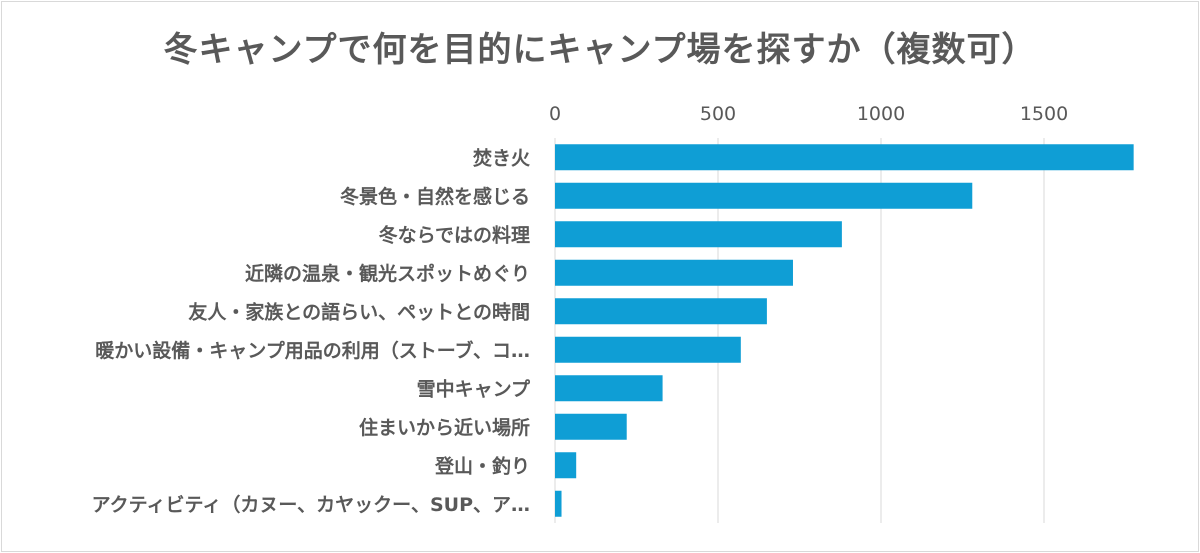  I want to click on x-tick-label: 1500, so click(1044, 114).